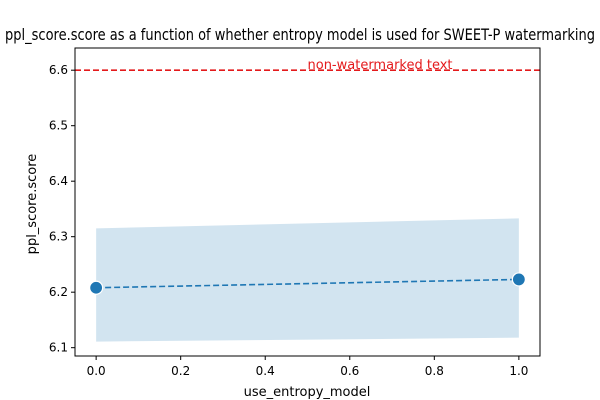 Image resolution: width=600 pixels, height=400 pixels. What do you see at coordinates (349, 371) in the screenshot?
I see `x-tick-label: 0.6` at bounding box center [349, 371].